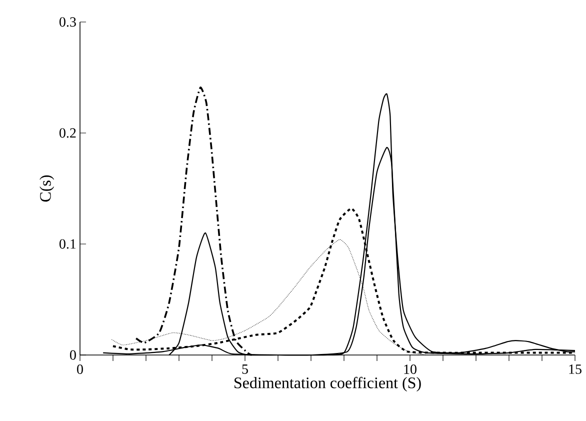 The image size is (586, 421). What do you see at coordinates (73, 355) in the screenshot?
I see `y-tick-label: 0` at bounding box center [73, 355].